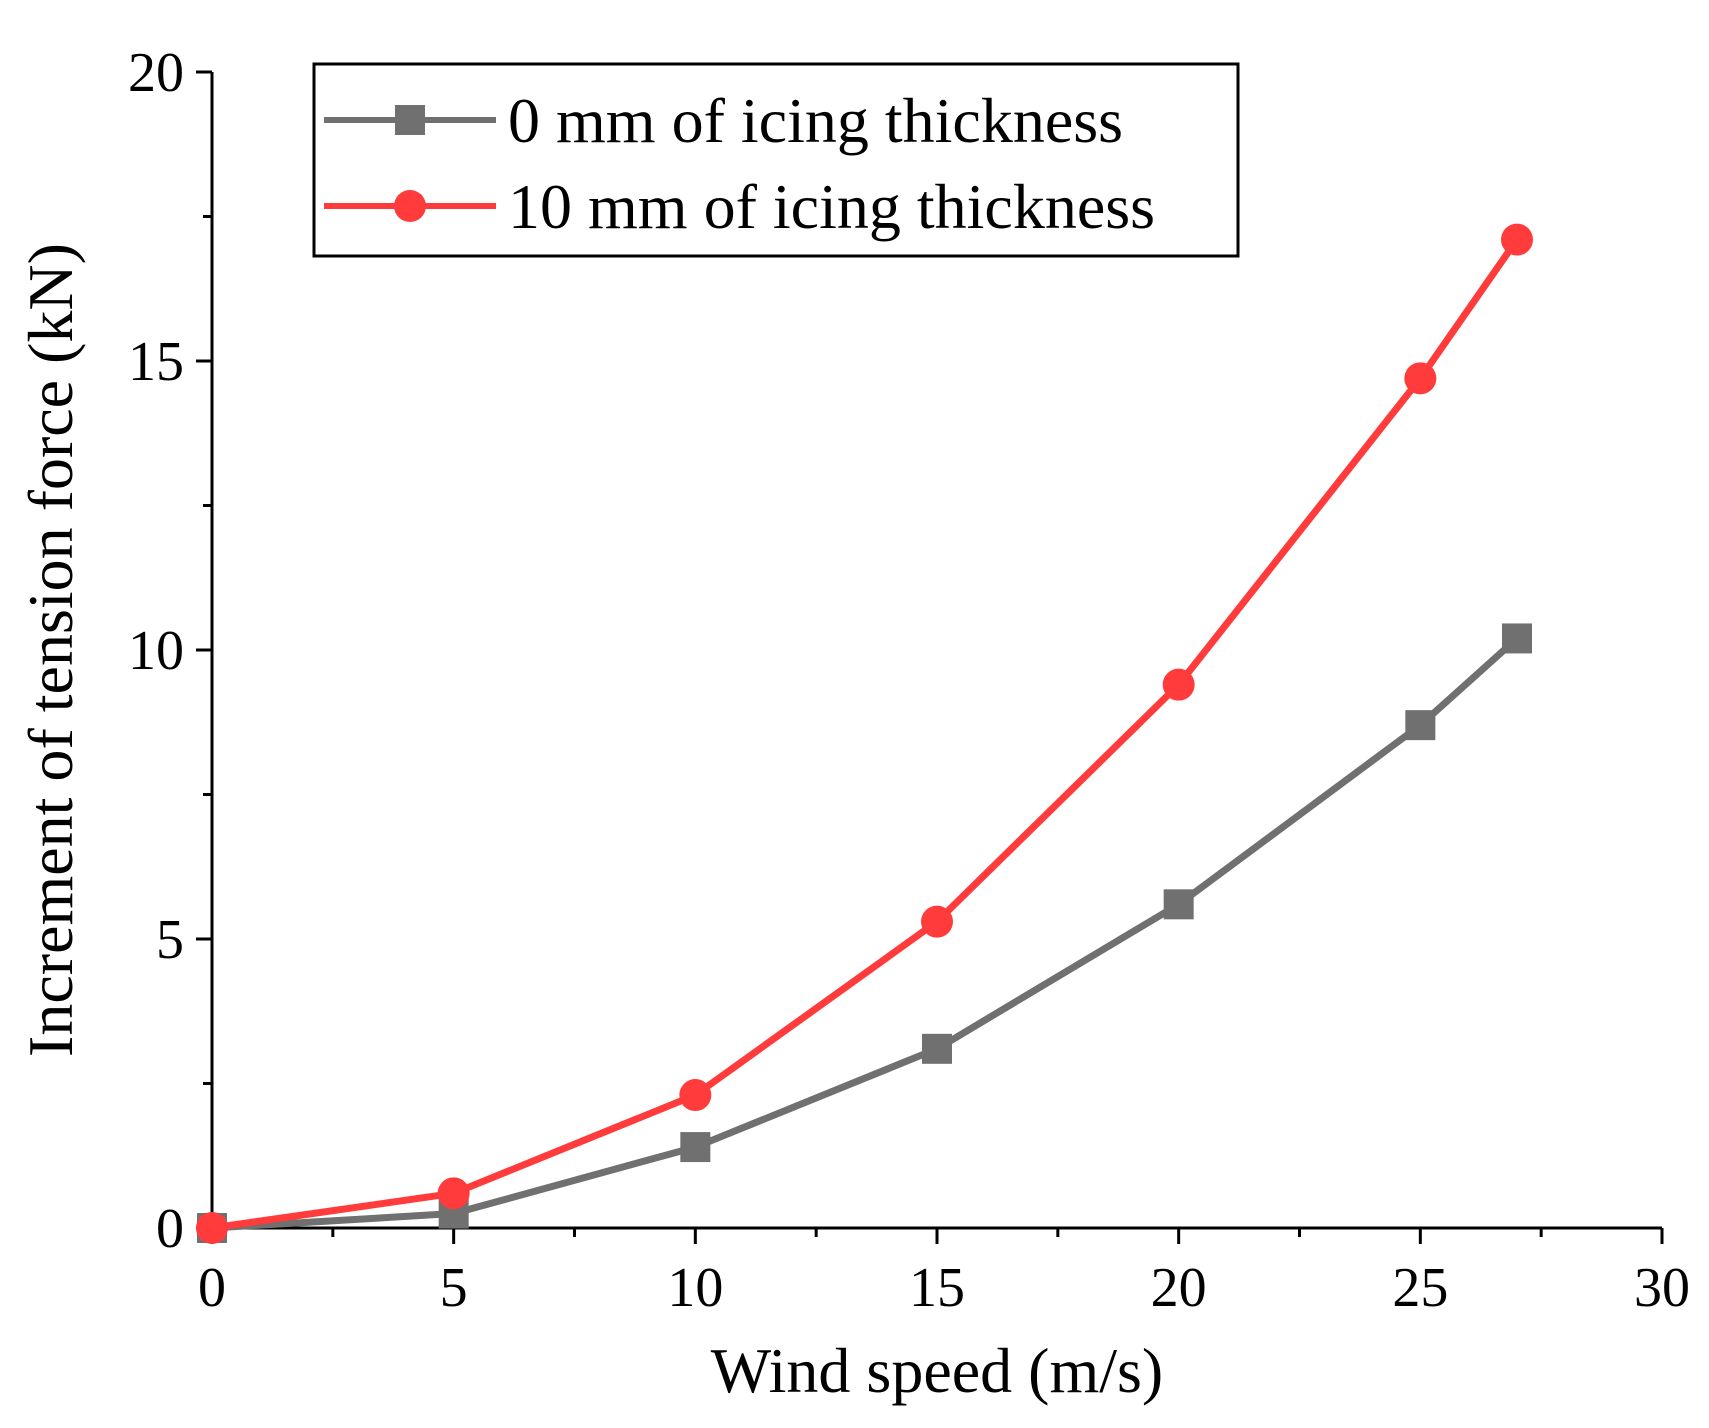 This screenshot has height=1428, width=1709. Describe the element at coordinates (410, 206) in the screenshot. I see `legend-marker-circle` at that location.